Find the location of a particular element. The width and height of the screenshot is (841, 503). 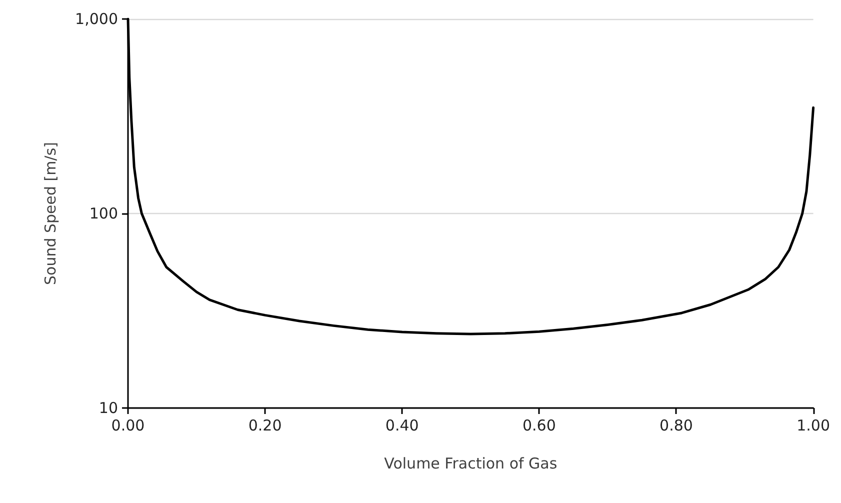

x-tick-label: 0.20 is located at coordinates (265, 425).